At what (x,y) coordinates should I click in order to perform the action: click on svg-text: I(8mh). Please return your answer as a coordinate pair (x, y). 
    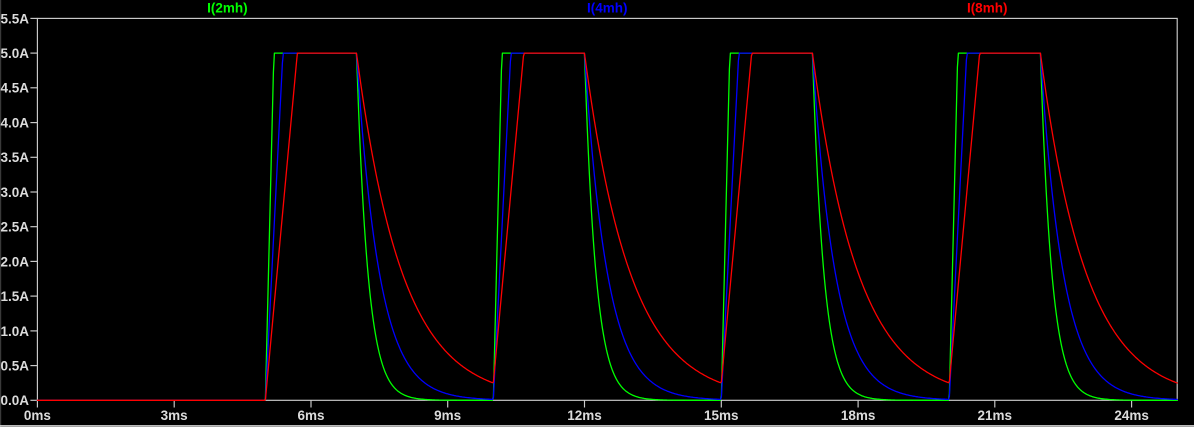
    Looking at the image, I should click on (987, 8).